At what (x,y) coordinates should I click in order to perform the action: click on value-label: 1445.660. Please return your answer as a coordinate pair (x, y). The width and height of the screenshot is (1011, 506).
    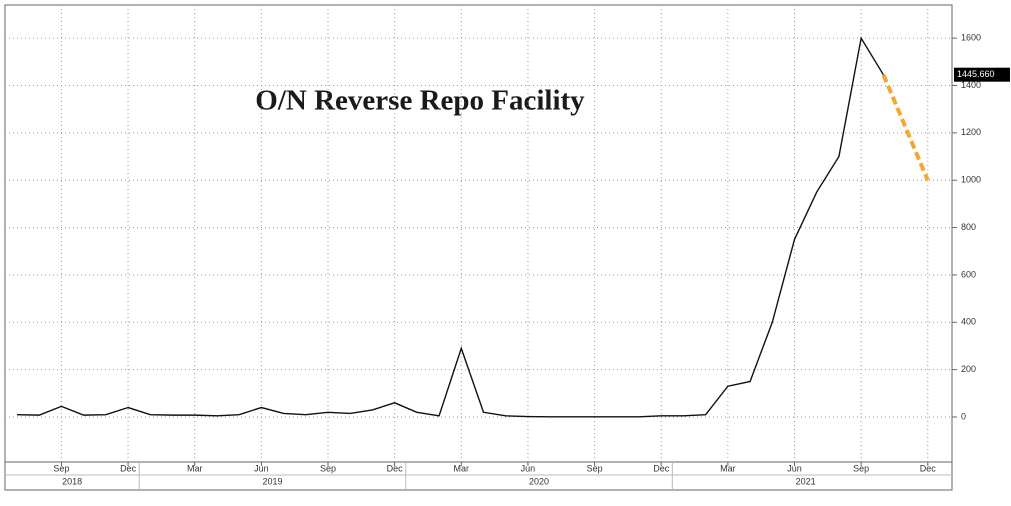
    Looking at the image, I should click on (976, 74).